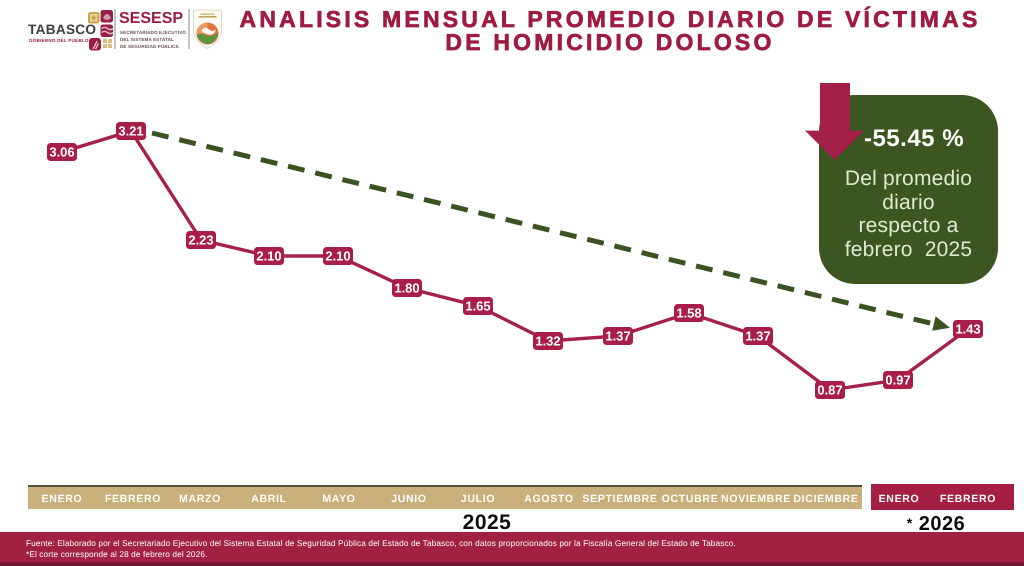 This screenshot has width=1024, height=566. Describe the element at coordinates (967, 329) in the screenshot. I see `svg-text: 1.43` at that location.